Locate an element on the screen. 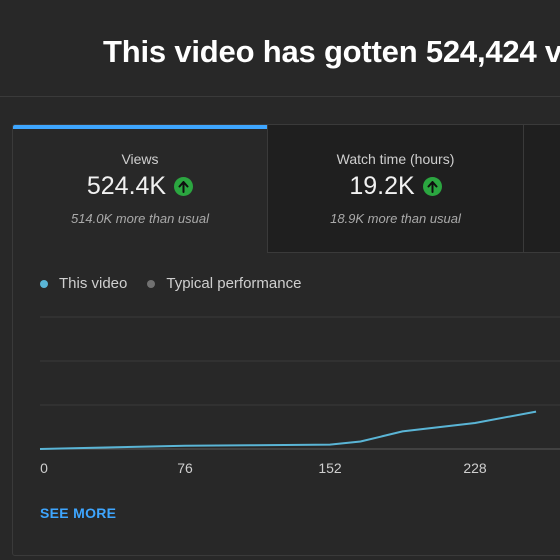 The height and width of the screenshot is (560, 560). x-tick-label: 0 is located at coordinates (44, 468).